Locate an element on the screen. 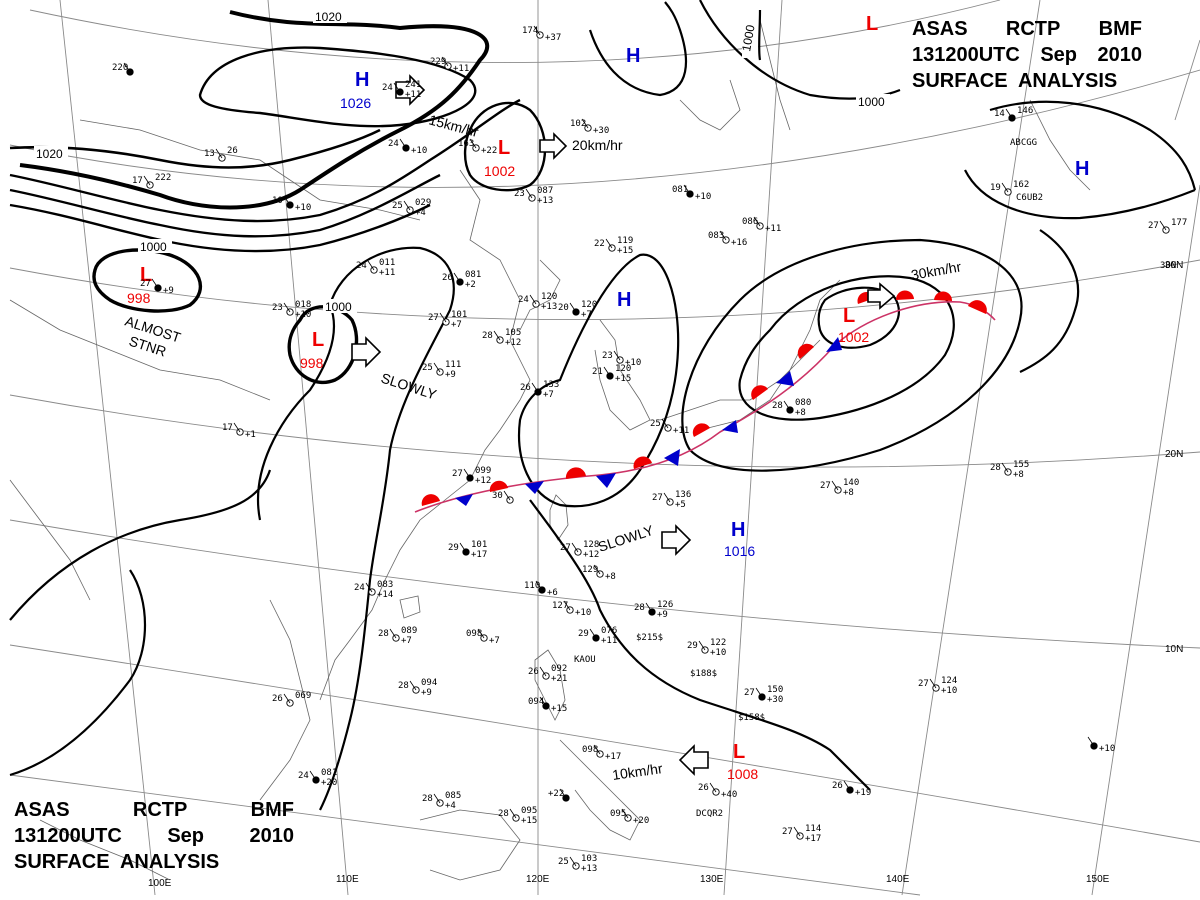 The height and width of the screenshot is (900, 1200). station-pressure: 099 is located at coordinates (483, 471).